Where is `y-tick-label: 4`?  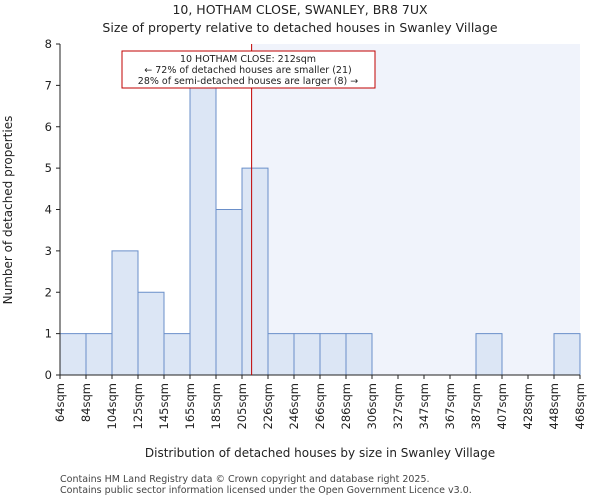 y-tick-label: 4 is located at coordinates (48, 210).